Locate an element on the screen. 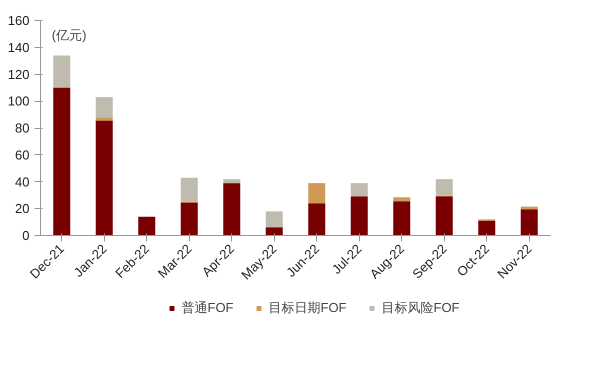 The width and height of the screenshot is (596, 366). y-tick-label: 120 is located at coordinates (19, 74).